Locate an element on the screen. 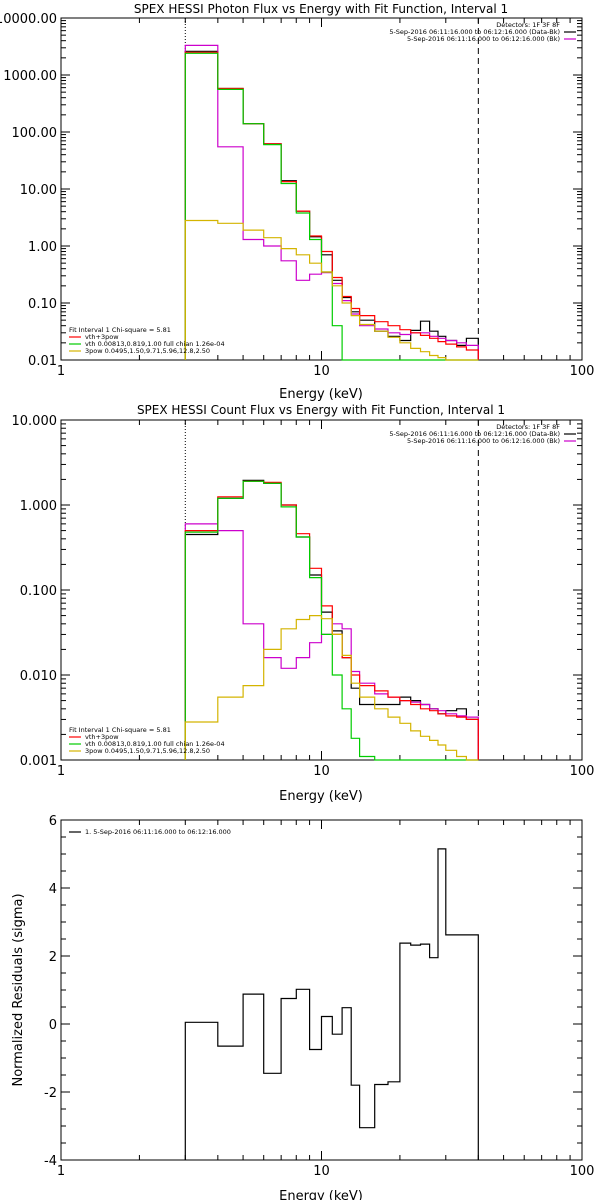  y-tick-label: 4 is located at coordinates (53, 889).